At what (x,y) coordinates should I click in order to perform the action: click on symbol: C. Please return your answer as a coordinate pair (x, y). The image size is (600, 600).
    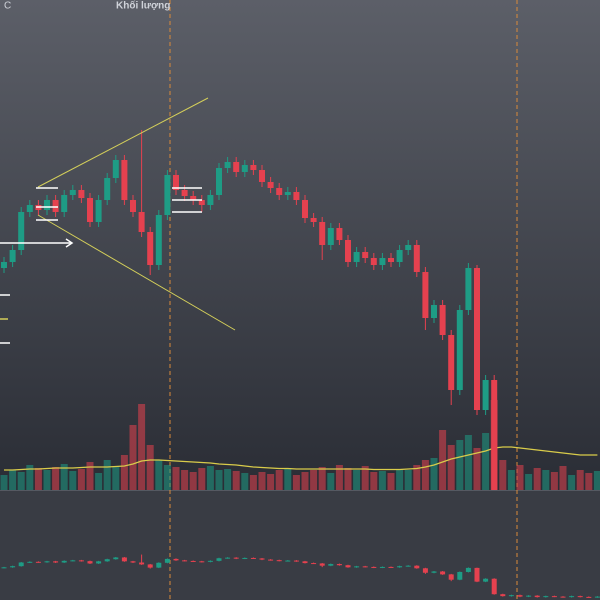
    Looking at the image, I should click on (7, 6).